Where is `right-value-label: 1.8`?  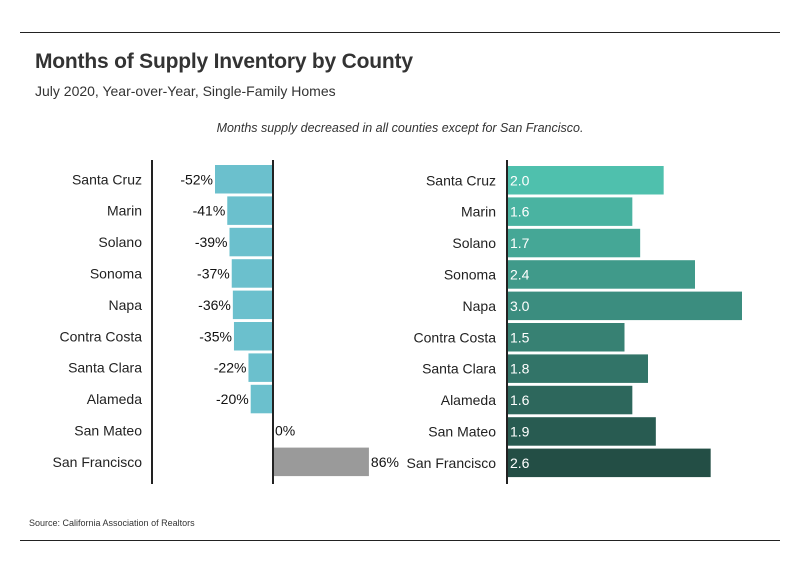
right-value-label: 1.8 is located at coordinates (520, 369).